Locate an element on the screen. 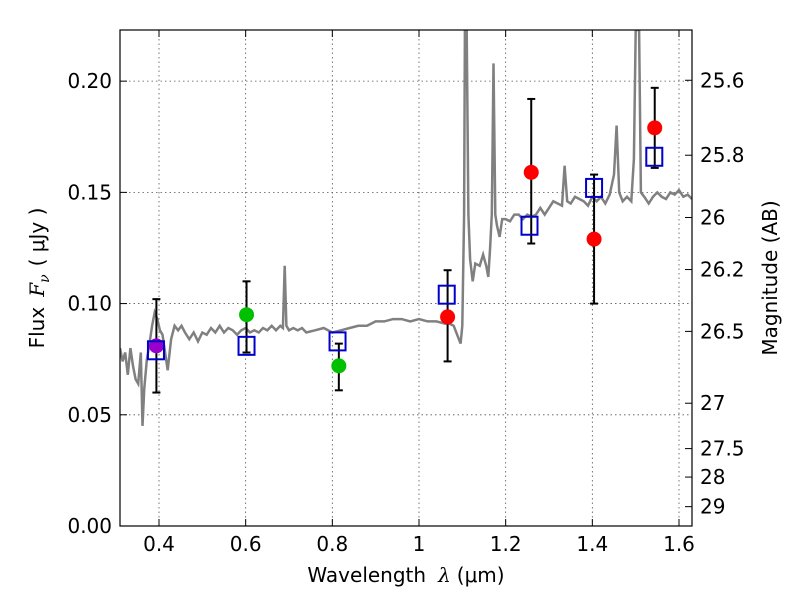 The image size is (800, 600). y-tick-label: 0.10 is located at coordinates (89, 304).